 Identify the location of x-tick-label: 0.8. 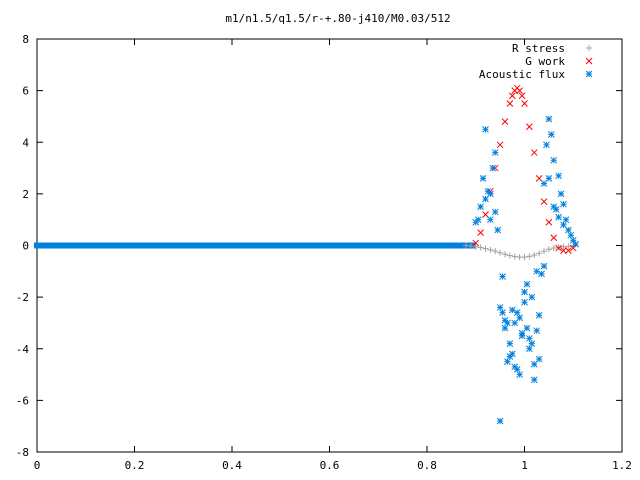
(427, 465).